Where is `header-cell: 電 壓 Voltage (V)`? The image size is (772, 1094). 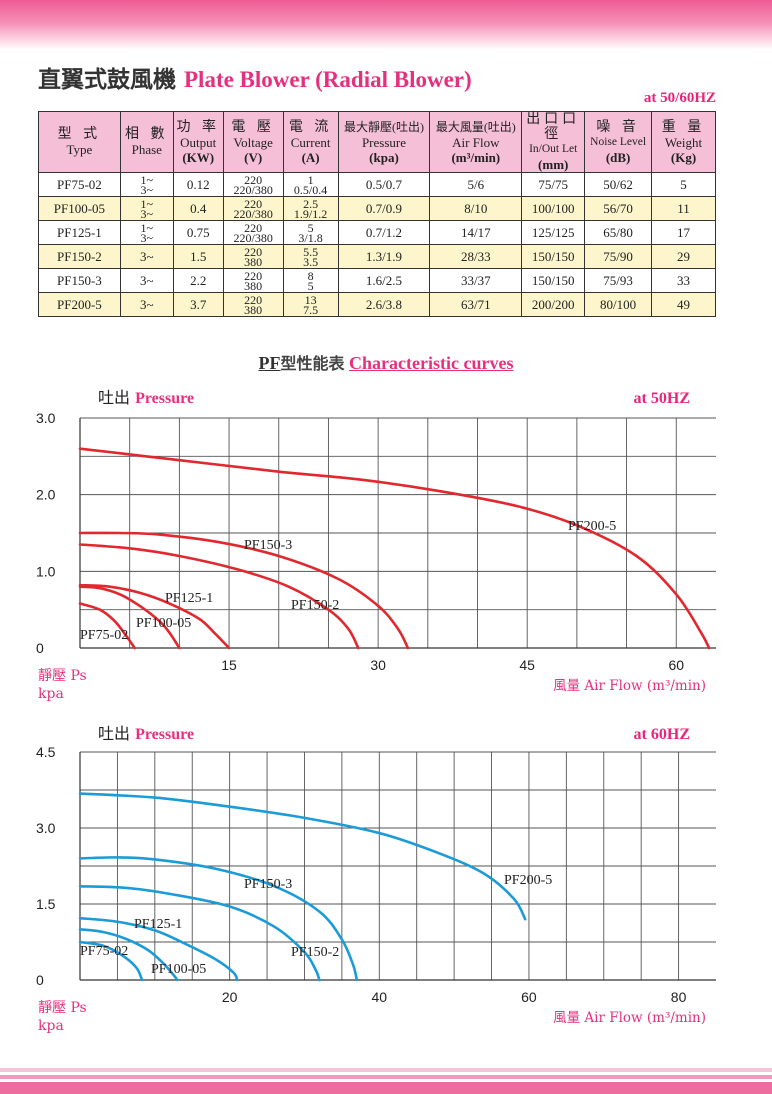 header-cell: 電 壓 Voltage (V) is located at coordinates (253, 142).